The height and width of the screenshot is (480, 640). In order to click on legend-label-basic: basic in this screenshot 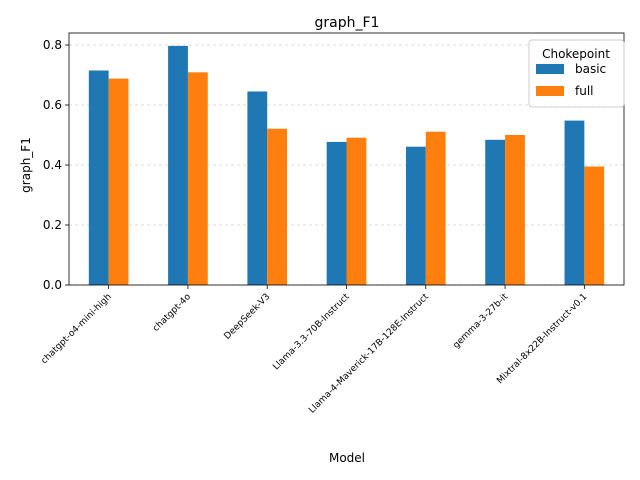, I will do `click(590, 69)`.